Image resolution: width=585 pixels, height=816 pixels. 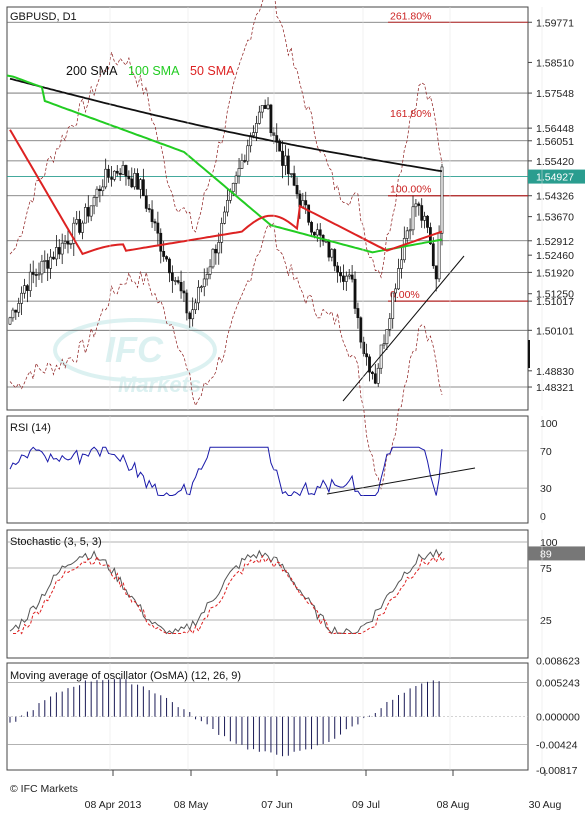 What do you see at coordinates (555, 129) in the screenshot?
I see `price-tick-label: 1.56448` at bounding box center [555, 129].